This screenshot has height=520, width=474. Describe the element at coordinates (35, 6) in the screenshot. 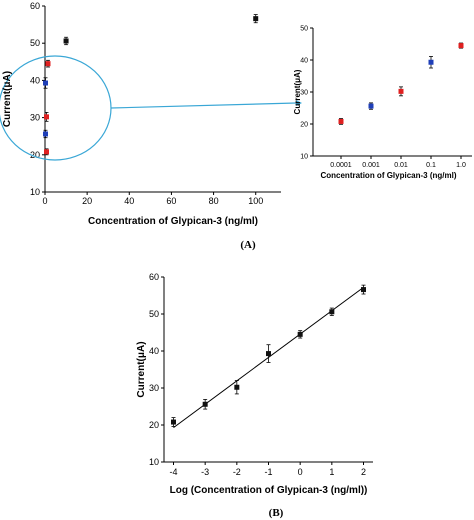

I see `panel-a-y-tick-label: 60` at that location.